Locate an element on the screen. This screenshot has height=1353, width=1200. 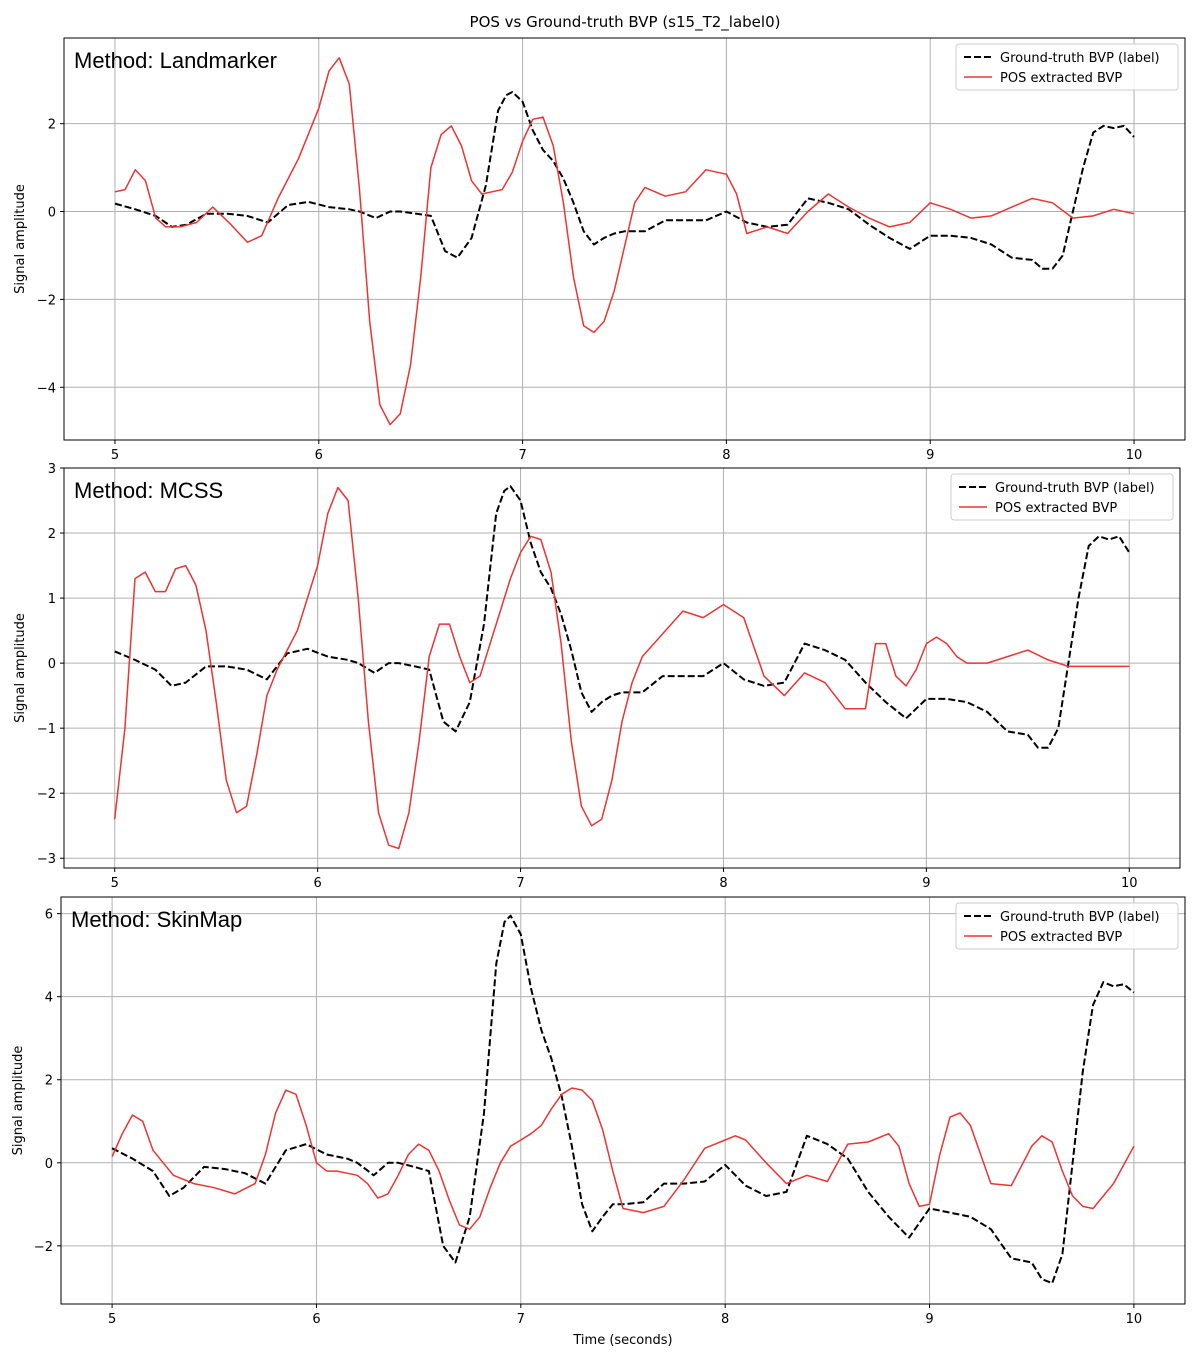
series-ground-truth-line is located at coordinates (624, 180).